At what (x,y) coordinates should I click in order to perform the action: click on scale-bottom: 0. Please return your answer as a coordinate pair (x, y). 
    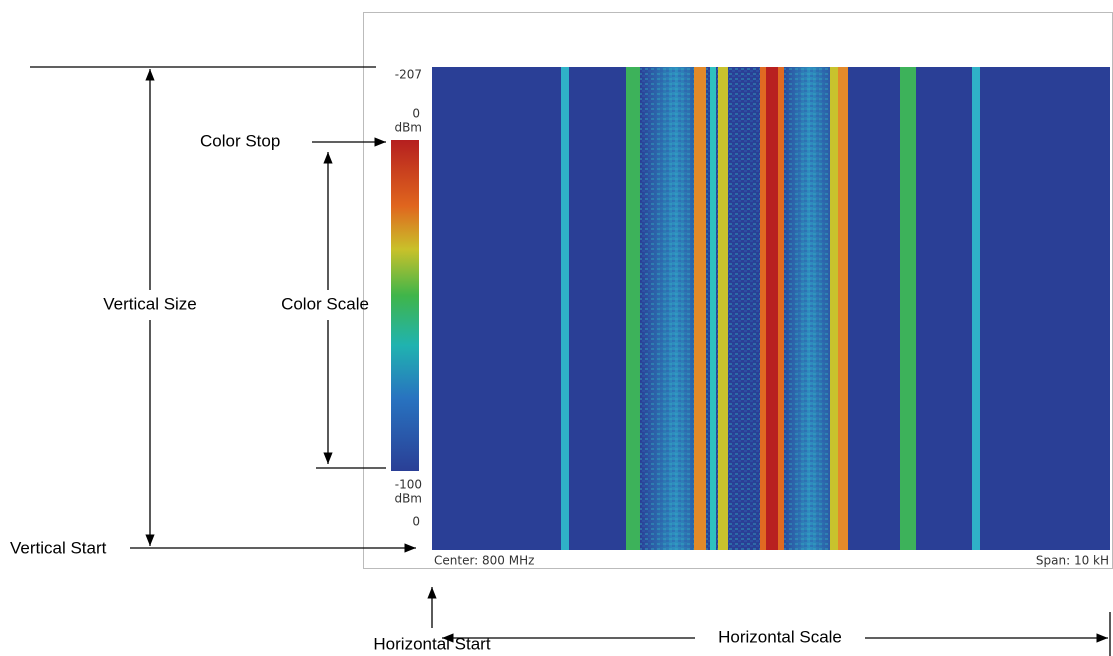
    Looking at the image, I should click on (416, 522).